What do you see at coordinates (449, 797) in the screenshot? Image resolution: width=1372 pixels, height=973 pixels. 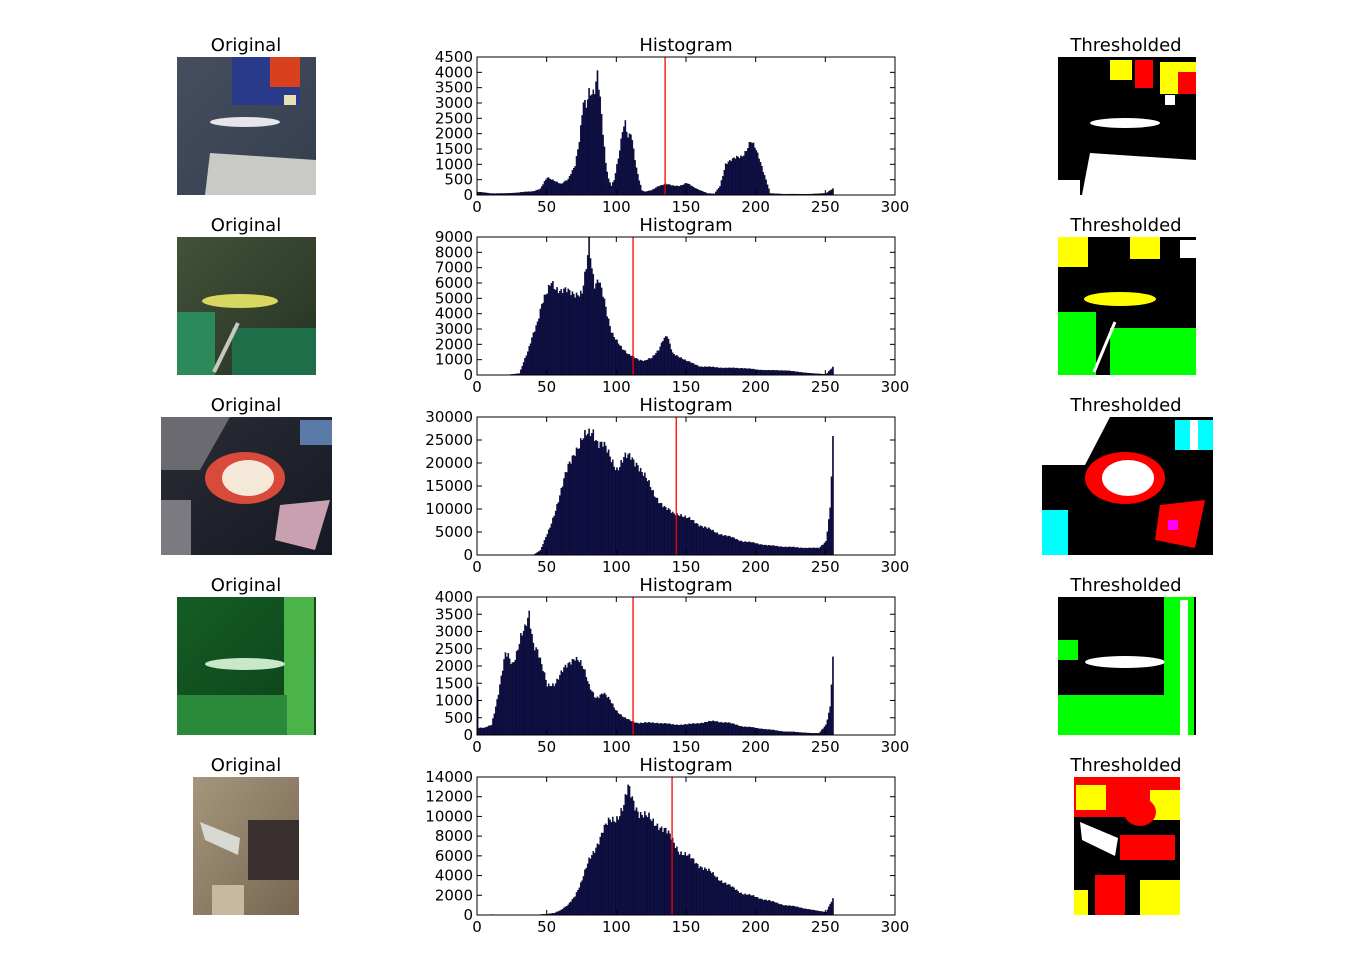 I see `y-tick-label: 12000` at bounding box center [449, 797].